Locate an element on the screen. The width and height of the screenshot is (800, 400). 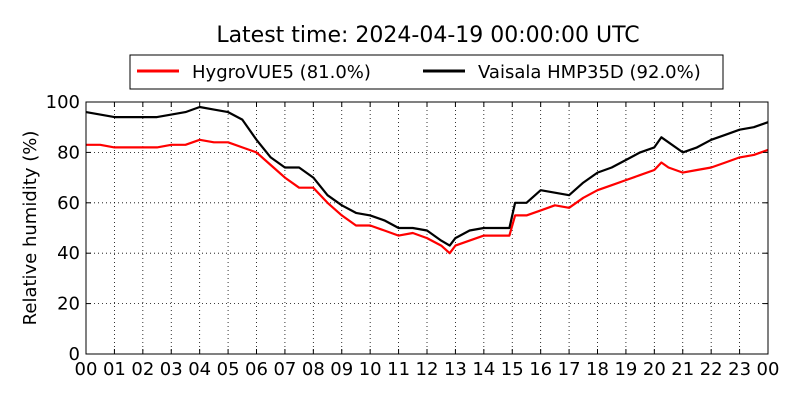
legend-label-hygrovue5: HygroVUE5 (81.0%) is located at coordinates (281, 72).